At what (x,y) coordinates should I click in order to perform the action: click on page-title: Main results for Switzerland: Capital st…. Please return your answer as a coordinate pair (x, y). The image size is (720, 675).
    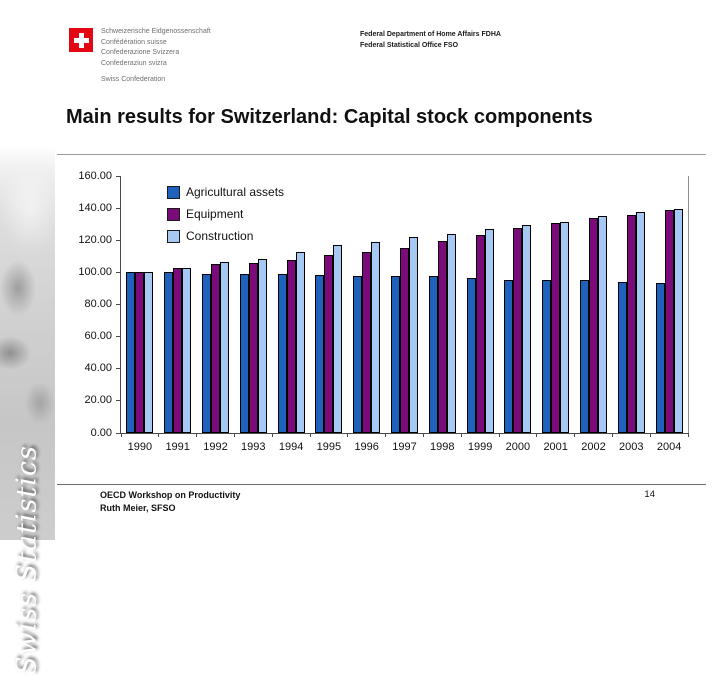
    Looking at the image, I should click on (329, 117).